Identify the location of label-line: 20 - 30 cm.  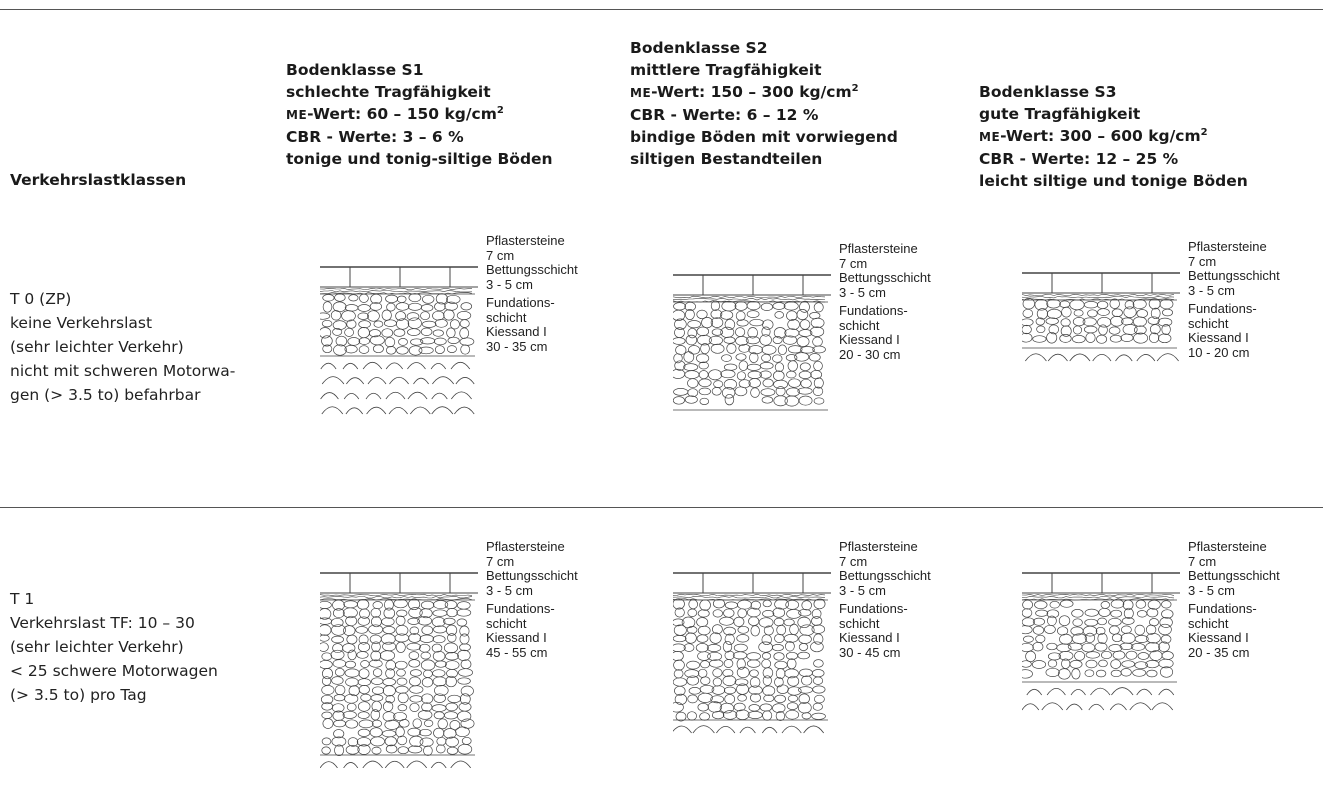
(870, 354).